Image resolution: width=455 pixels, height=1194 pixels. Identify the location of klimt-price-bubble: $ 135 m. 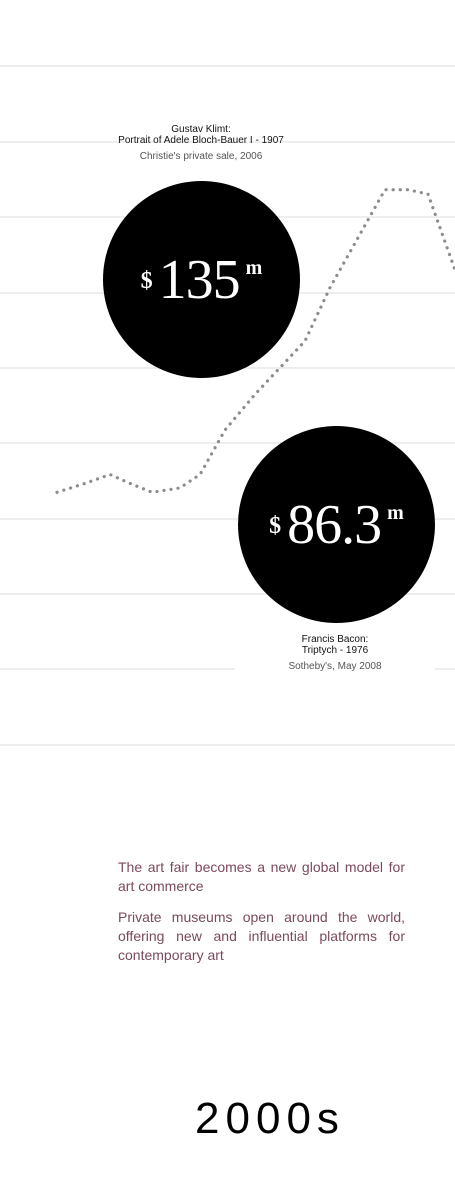
(201, 279).